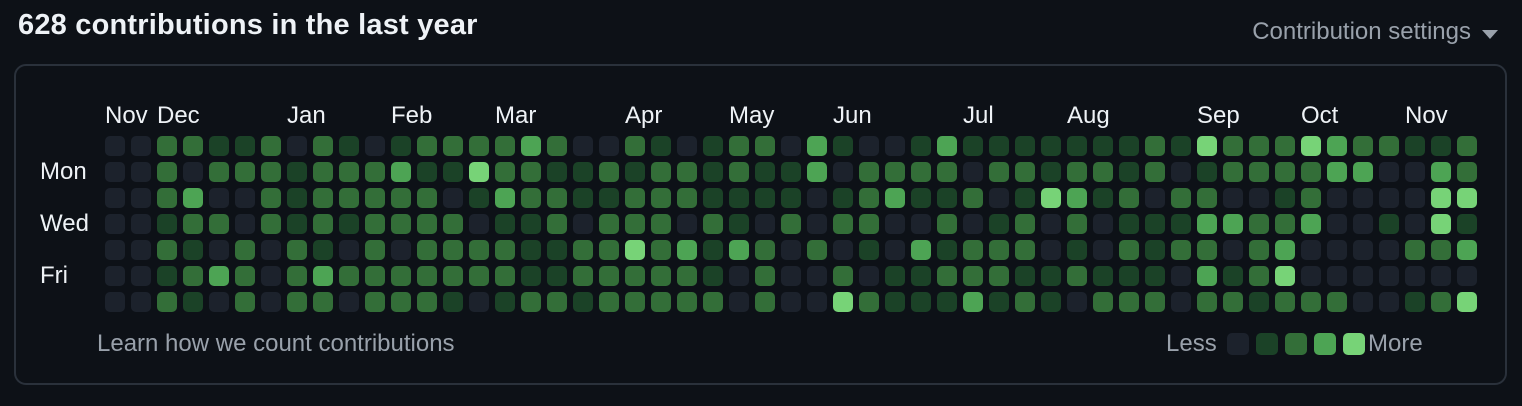 This screenshot has width=1522, height=406. Describe the element at coordinates (1375, 32) in the screenshot. I see `contribution-settings-dropdown: Contribution settings` at that location.